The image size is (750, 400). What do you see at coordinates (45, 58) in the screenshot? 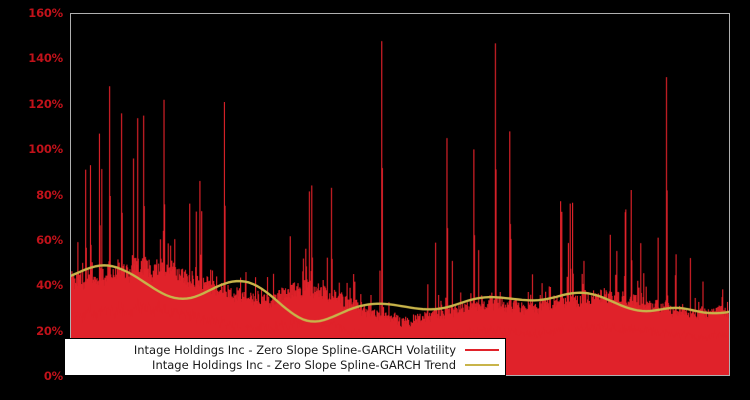
I see `y-axis-tick-label: 140%` at bounding box center [45, 58].